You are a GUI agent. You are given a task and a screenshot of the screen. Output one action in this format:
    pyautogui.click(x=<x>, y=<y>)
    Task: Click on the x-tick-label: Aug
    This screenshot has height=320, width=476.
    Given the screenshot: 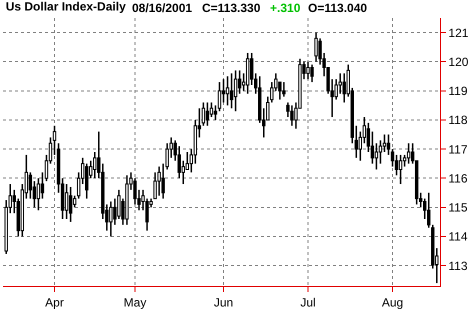 What is the action you would take?
    pyautogui.click(x=393, y=302)
    